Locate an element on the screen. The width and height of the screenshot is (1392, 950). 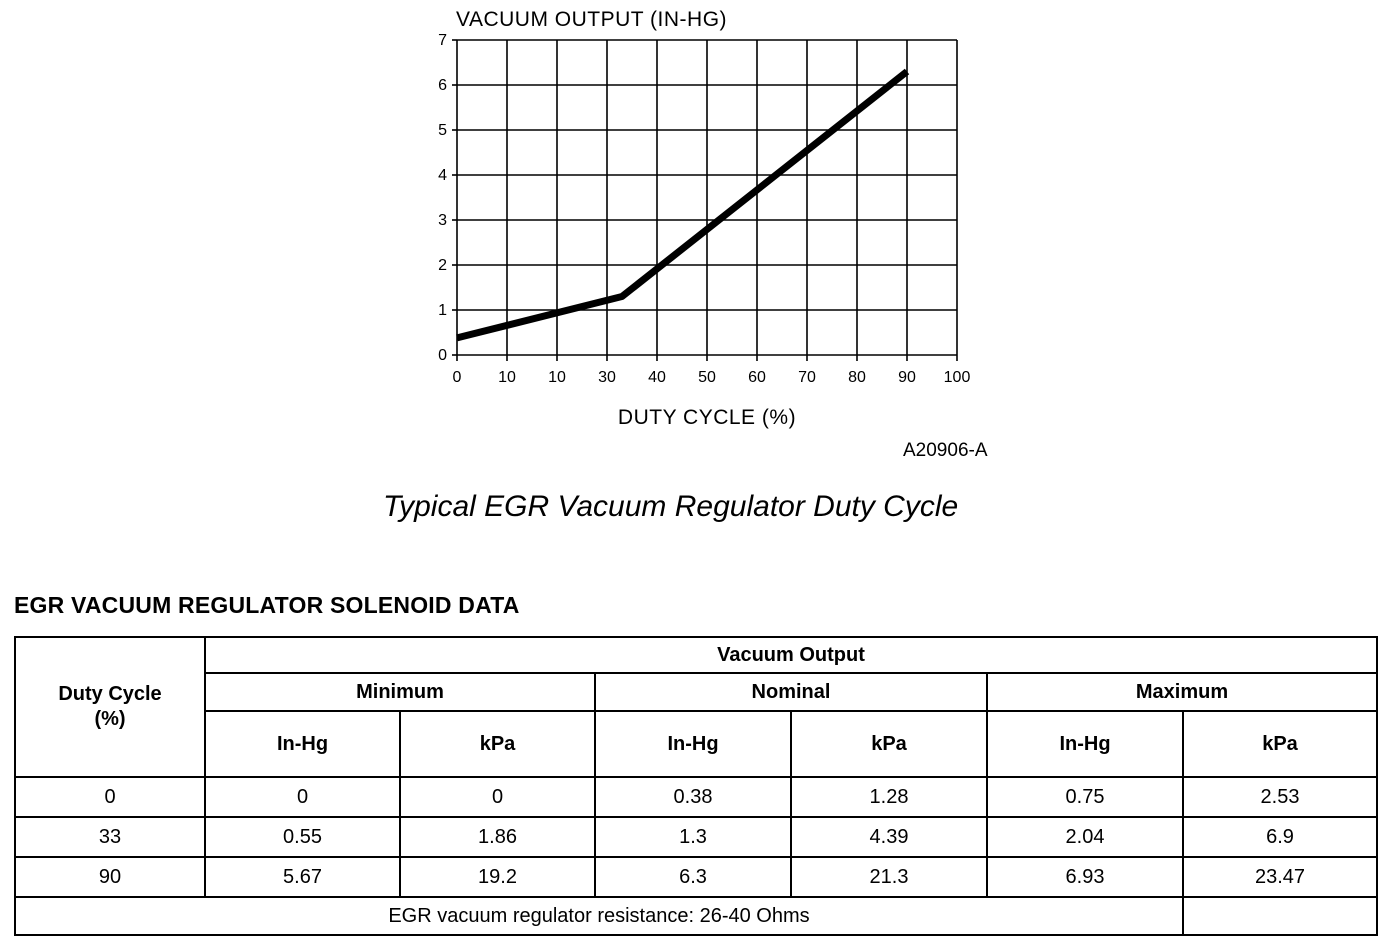
max-inhg-header: In-Hg is located at coordinates (1085, 744).